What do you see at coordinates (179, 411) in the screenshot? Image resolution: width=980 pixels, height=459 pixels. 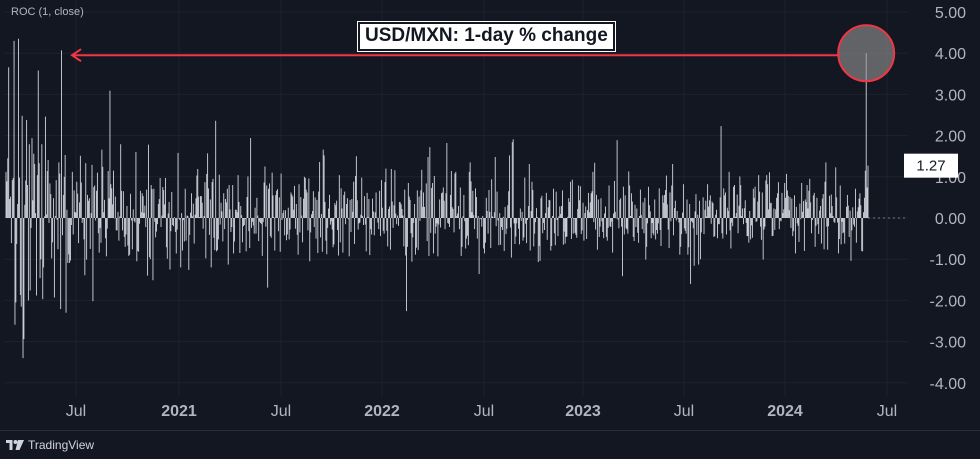 I see `x-tick-label: 2021` at bounding box center [179, 411].